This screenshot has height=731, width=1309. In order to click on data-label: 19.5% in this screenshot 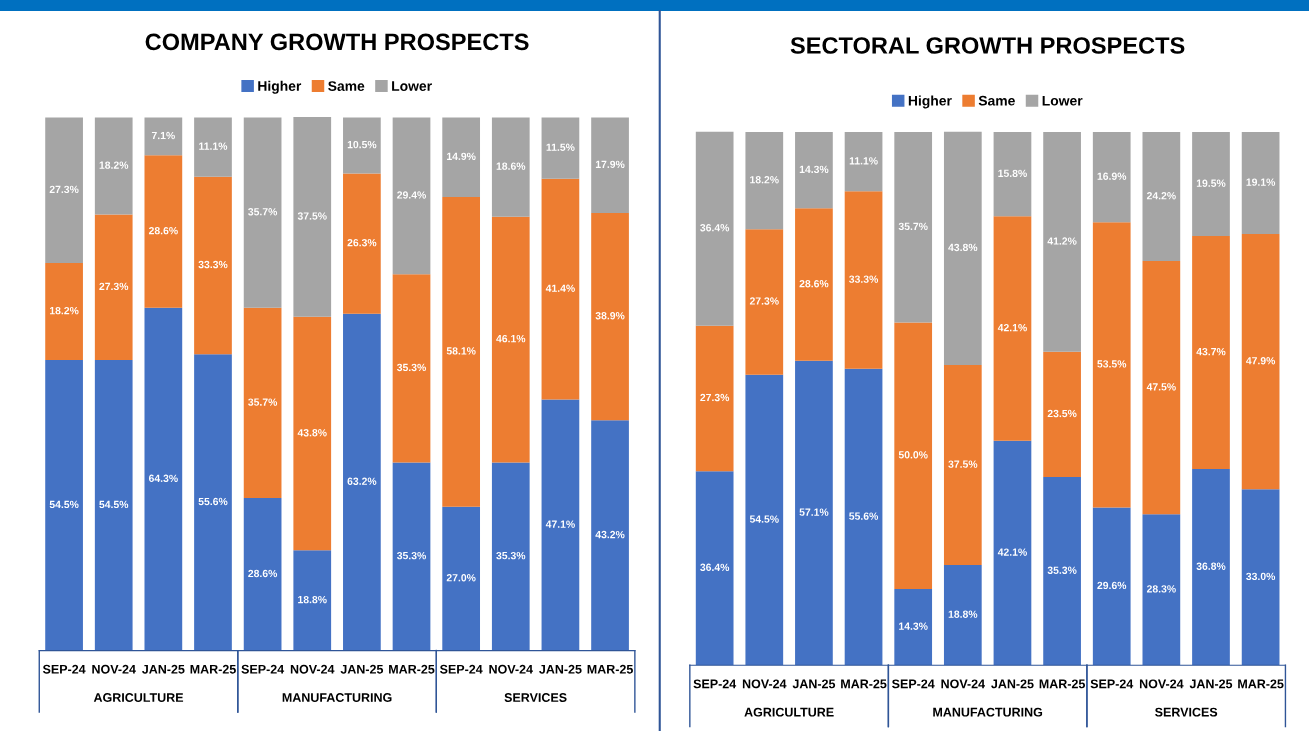, I will do `click(1211, 183)`.